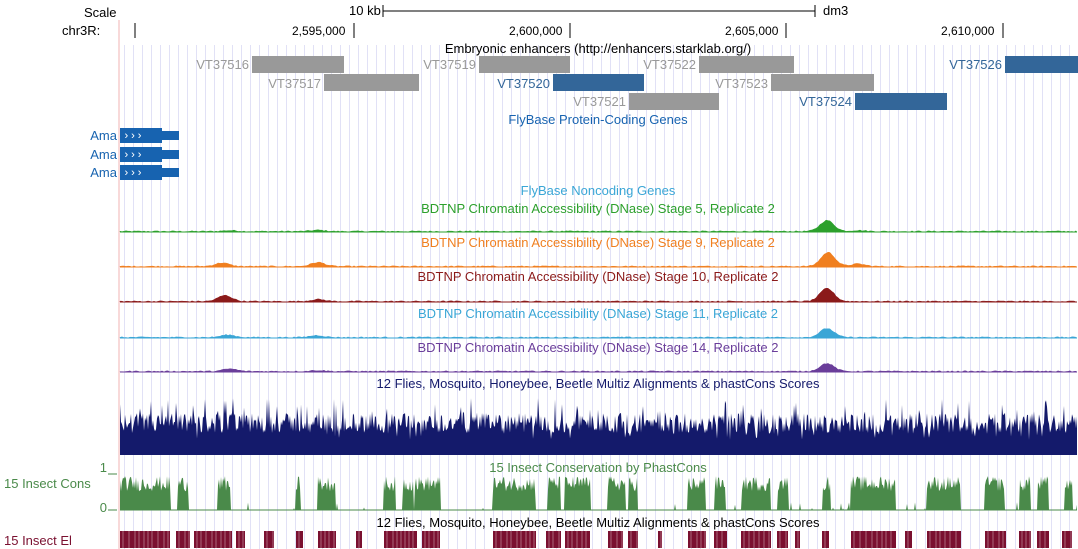 The image size is (1078, 549). What do you see at coordinates (319, 31) in the screenshot?
I see `ruler-position-1: 2,595,000` at bounding box center [319, 31].